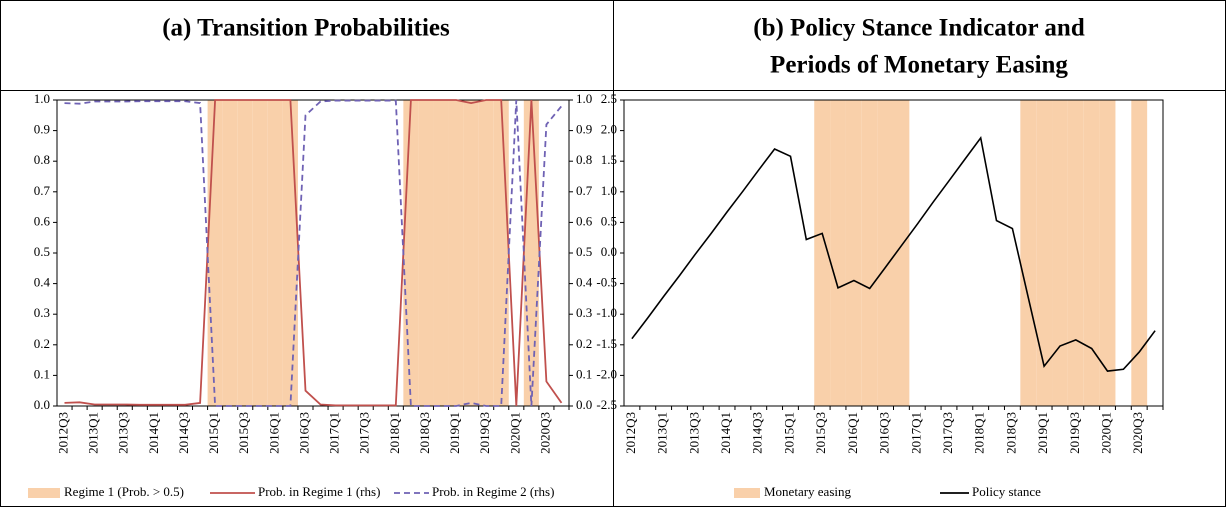 The width and height of the screenshot is (1226, 507). What do you see at coordinates (606, 343) in the screenshot?
I see `y-tick-label: -1.5` at bounding box center [606, 343].